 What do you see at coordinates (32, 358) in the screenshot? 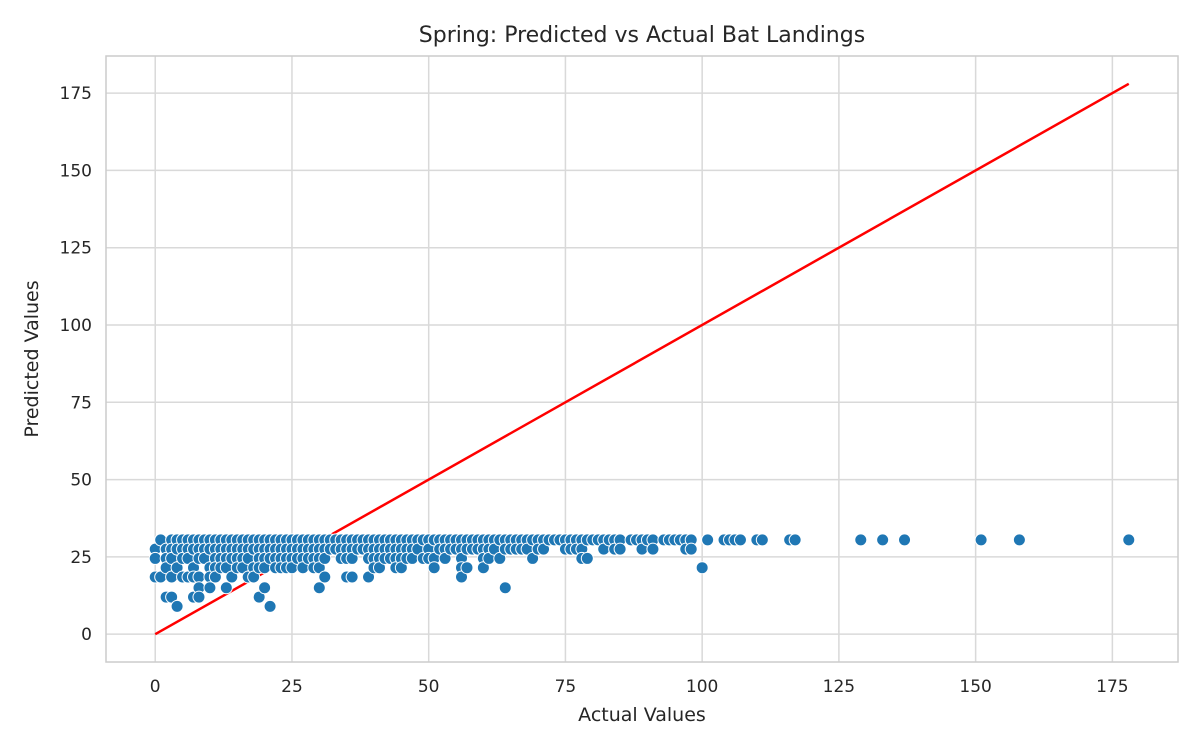
I see `y-axis-label: Predicted Values` at bounding box center [32, 358].